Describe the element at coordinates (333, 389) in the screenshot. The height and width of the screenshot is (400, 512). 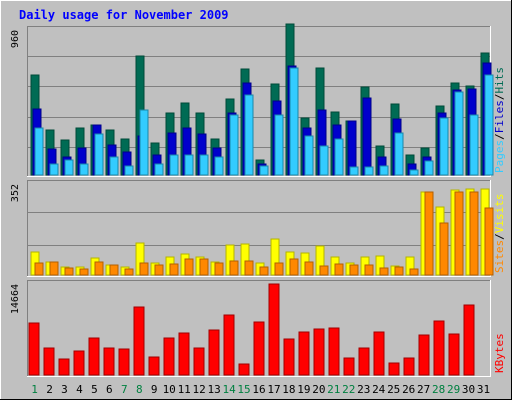
I see `day-label-21: 21` at that location.